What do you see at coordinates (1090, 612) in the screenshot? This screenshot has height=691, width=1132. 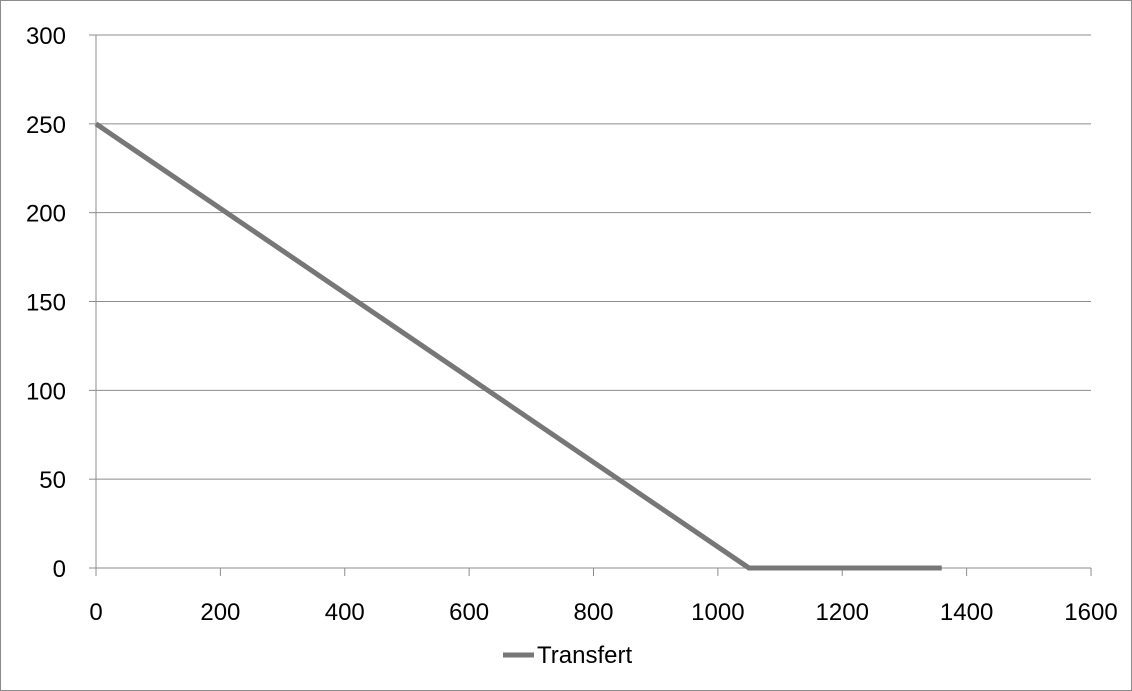 I see `x-tick-label: 1600` at bounding box center [1090, 612].